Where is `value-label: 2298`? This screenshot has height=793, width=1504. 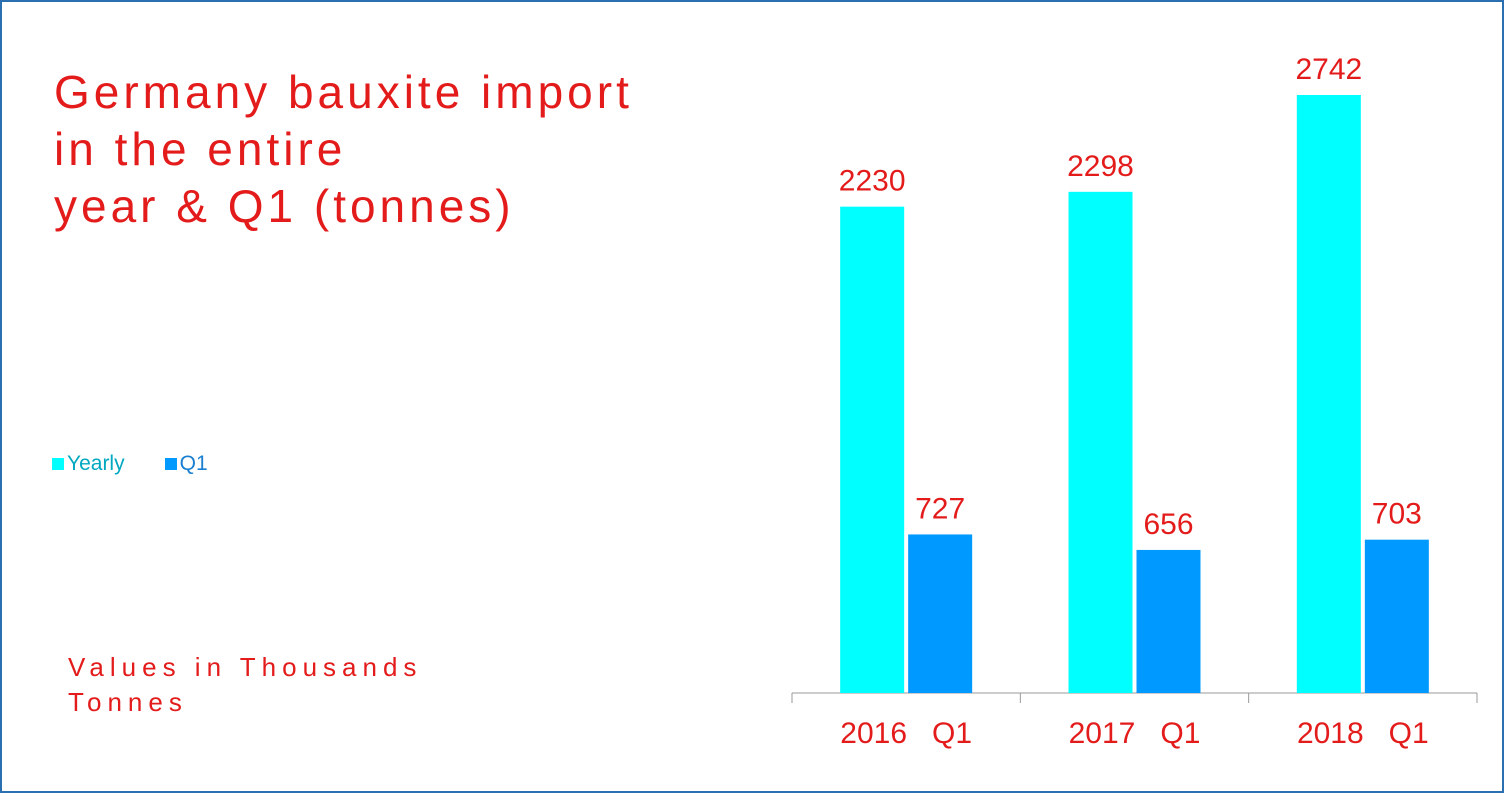 value-label: 2298 is located at coordinates (1100, 166).